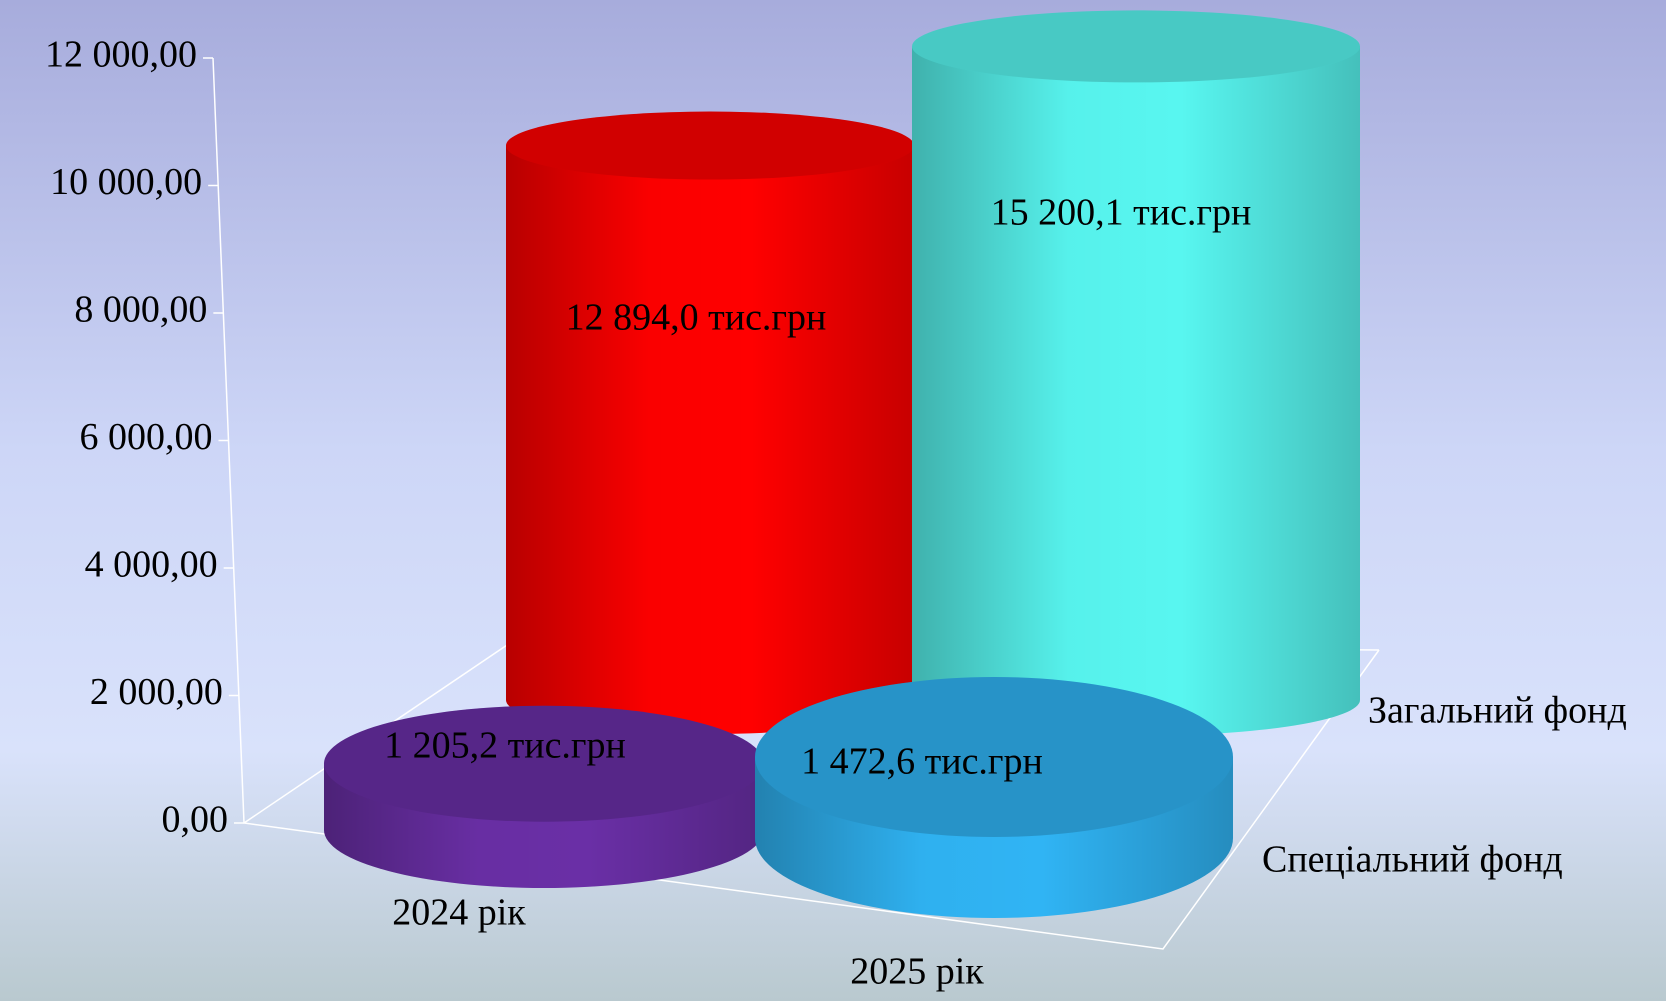 The height and width of the screenshot is (1001, 1666). What do you see at coordinates (195, 820) in the screenshot?
I see `y-tick-label: 0,00` at bounding box center [195, 820].